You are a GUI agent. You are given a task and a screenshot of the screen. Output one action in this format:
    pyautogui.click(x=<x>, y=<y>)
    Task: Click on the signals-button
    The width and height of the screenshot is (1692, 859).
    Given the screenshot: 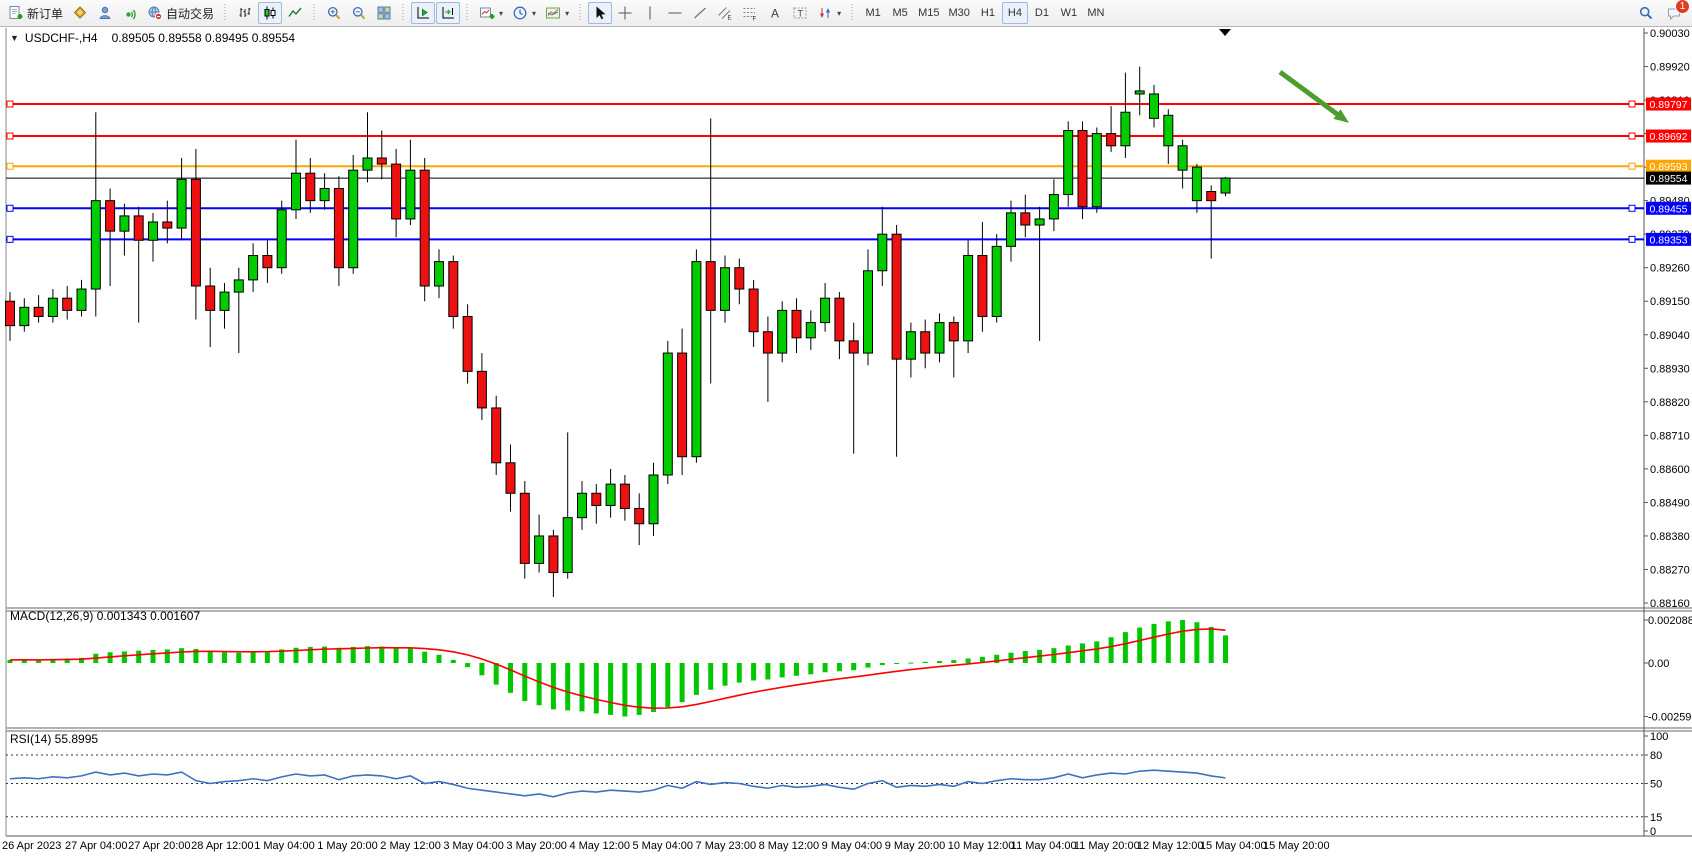 What is the action you would take?
    pyautogui.click(x=130, y=13)
    